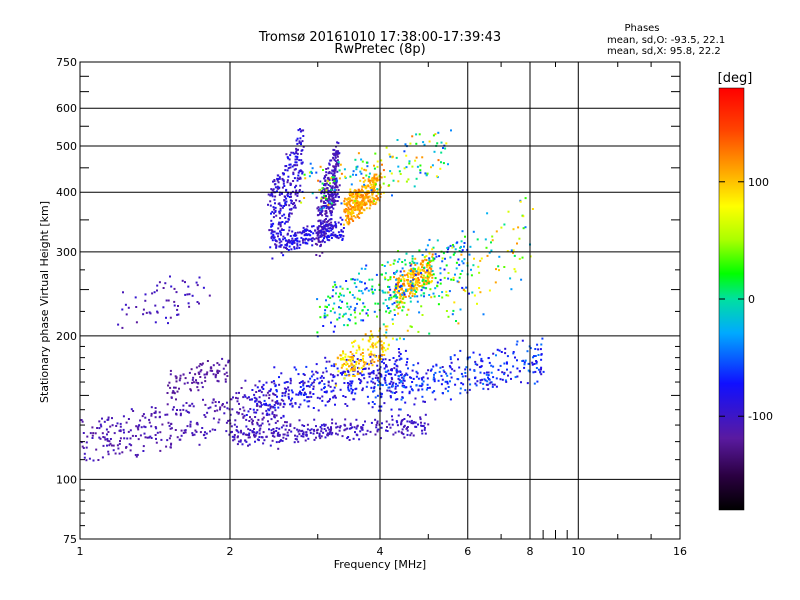 Image resolution: width=800 pixels, height=600 pixels. Describe the element at coordinates (66, 336) in the screenshot. I see `y-tick-label: 200` at that location.